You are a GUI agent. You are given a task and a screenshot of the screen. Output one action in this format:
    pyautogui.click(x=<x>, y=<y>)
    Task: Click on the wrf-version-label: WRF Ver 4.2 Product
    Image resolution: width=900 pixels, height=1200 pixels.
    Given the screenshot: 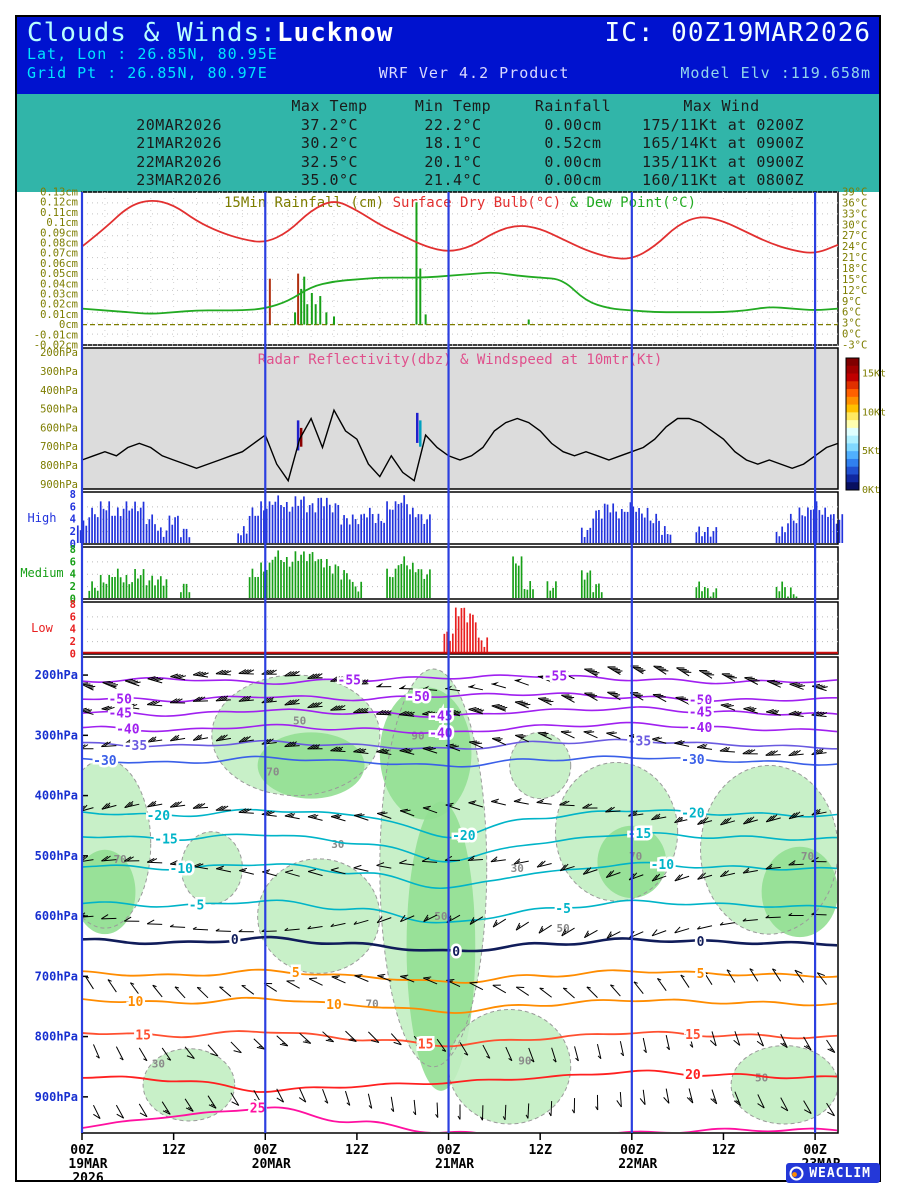 What is the action you would take?
    pyautogui.click(x=474, y=73)
    